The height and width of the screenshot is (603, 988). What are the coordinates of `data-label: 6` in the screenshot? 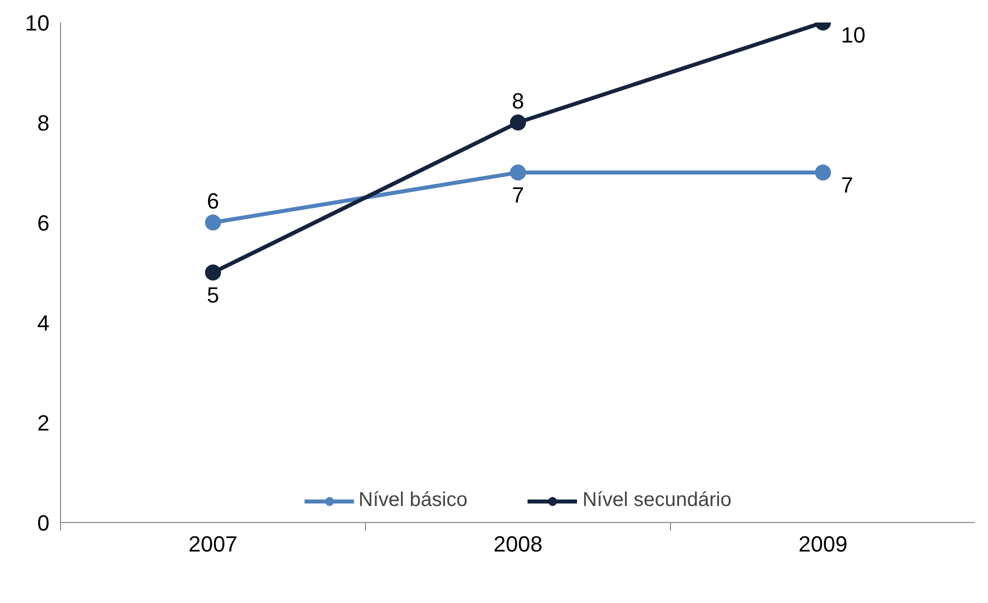 It's located at (213, 201).